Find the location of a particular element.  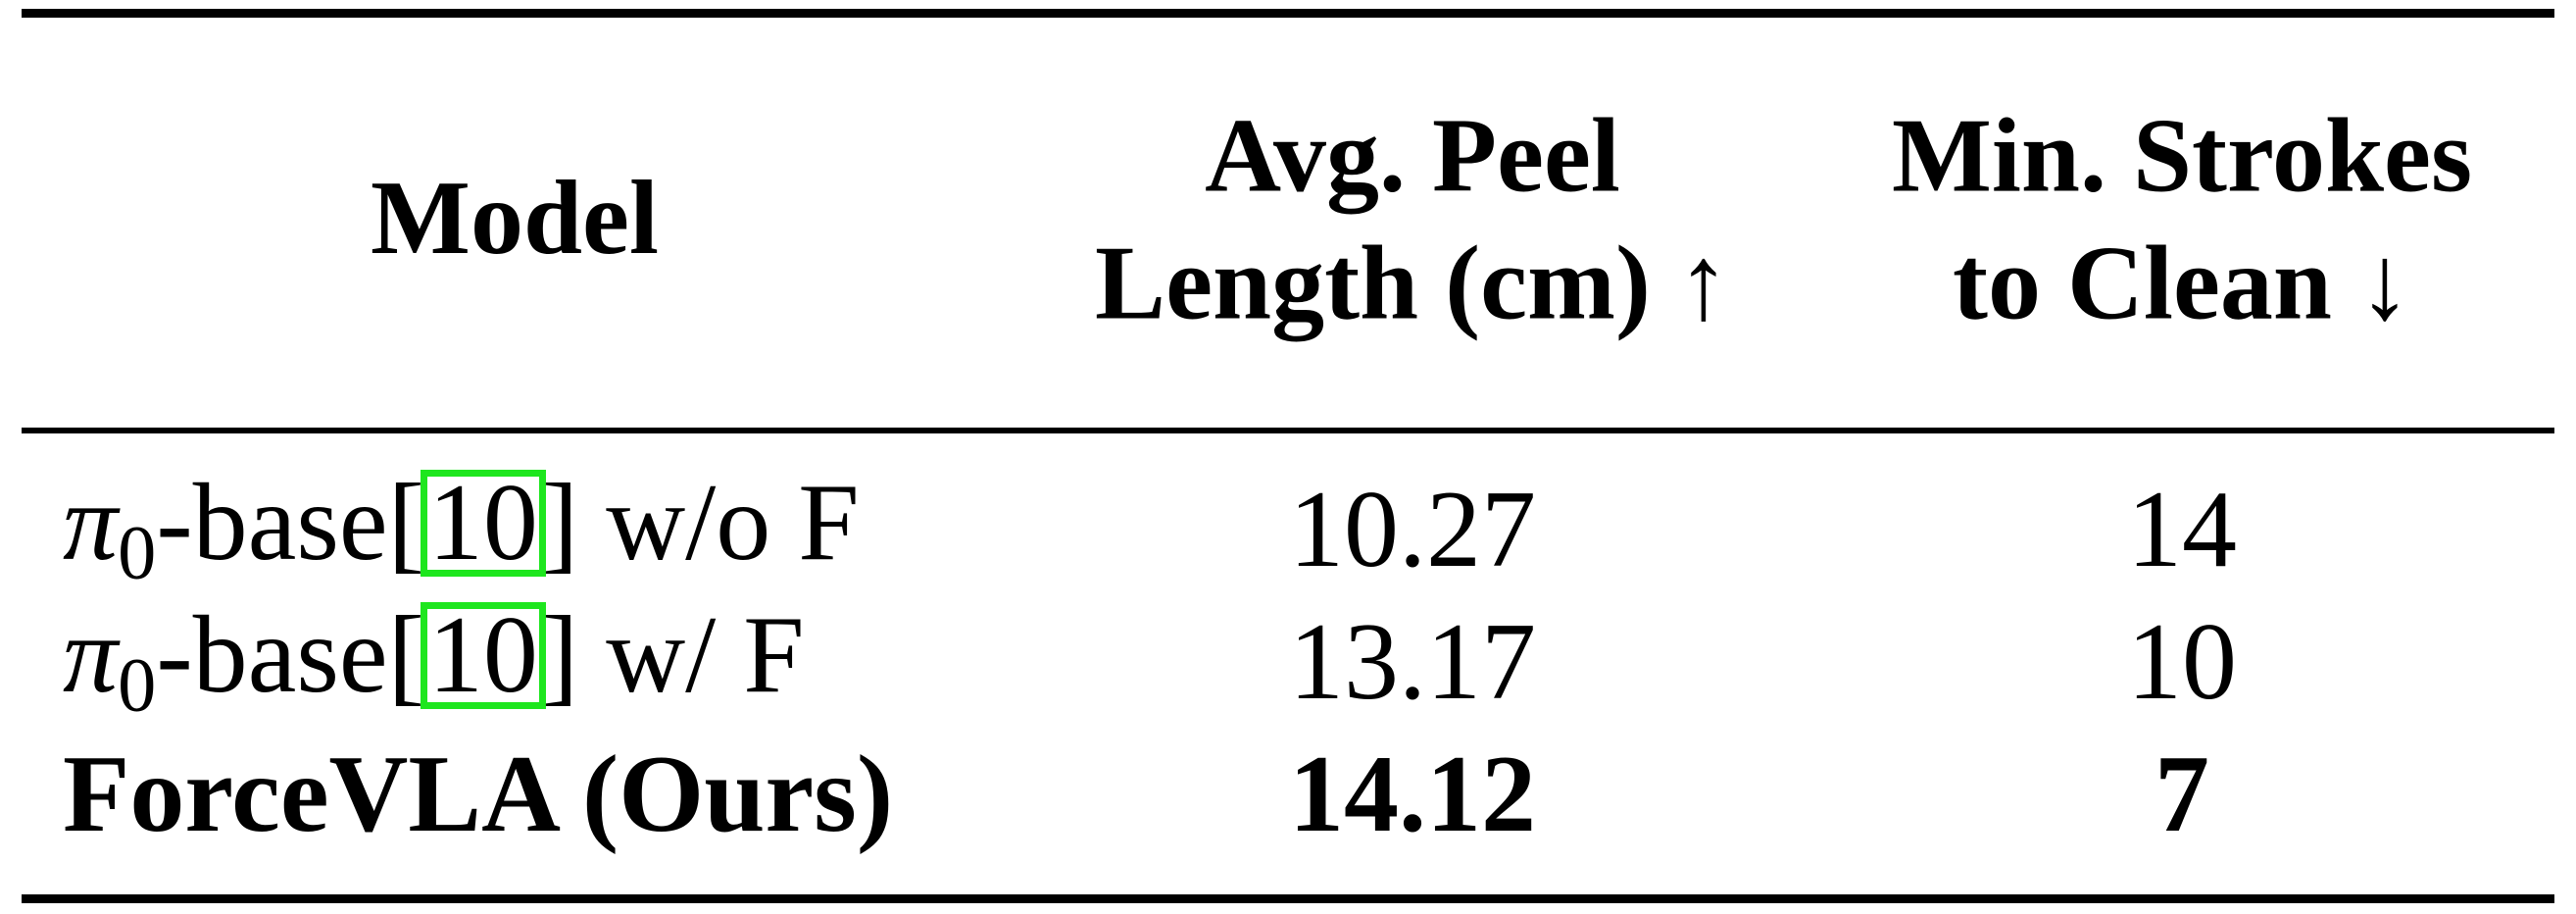

bottom-rule is located at coordinates (1288, 898).